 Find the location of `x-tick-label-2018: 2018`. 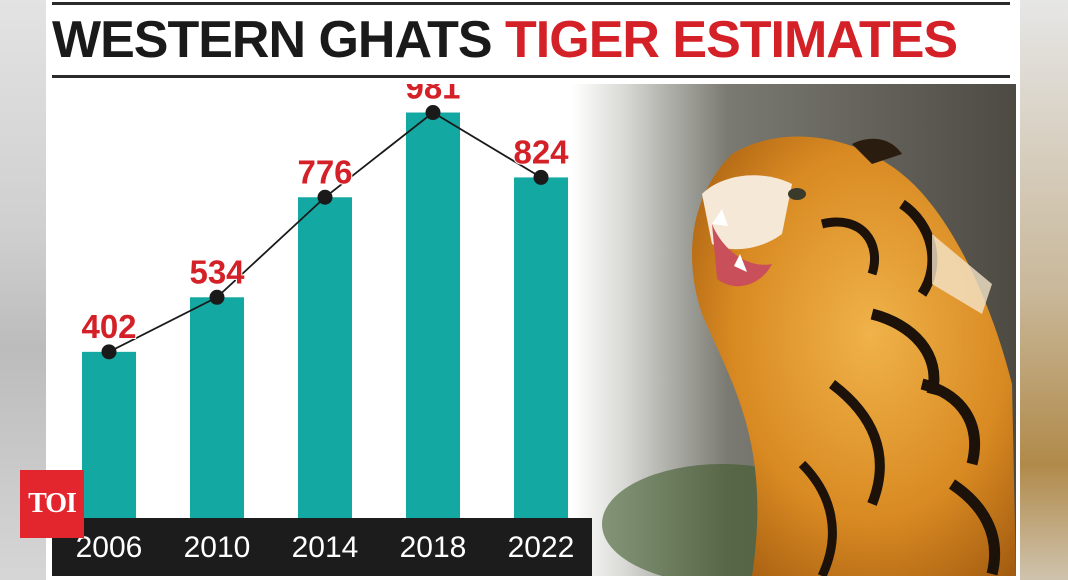

x-tick-label-2018: 2018 is located at coordinates (433, 547).